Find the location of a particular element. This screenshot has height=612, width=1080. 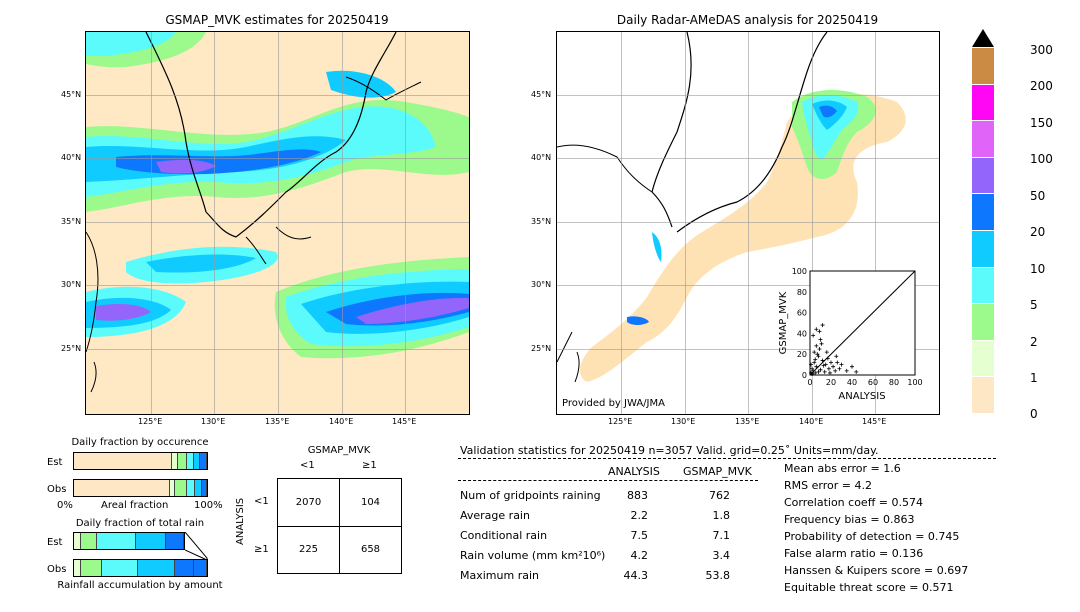

contingency-row-header: ANALYSIS is located at coordinates (240, 521).